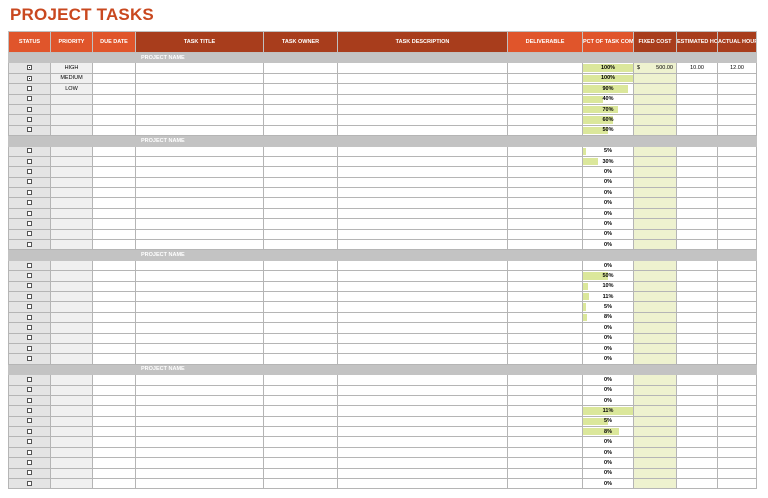 The width and height of the screenshot is (768, 498). I want to click on actual-hours-cell: 12.00, so click(737, 68).